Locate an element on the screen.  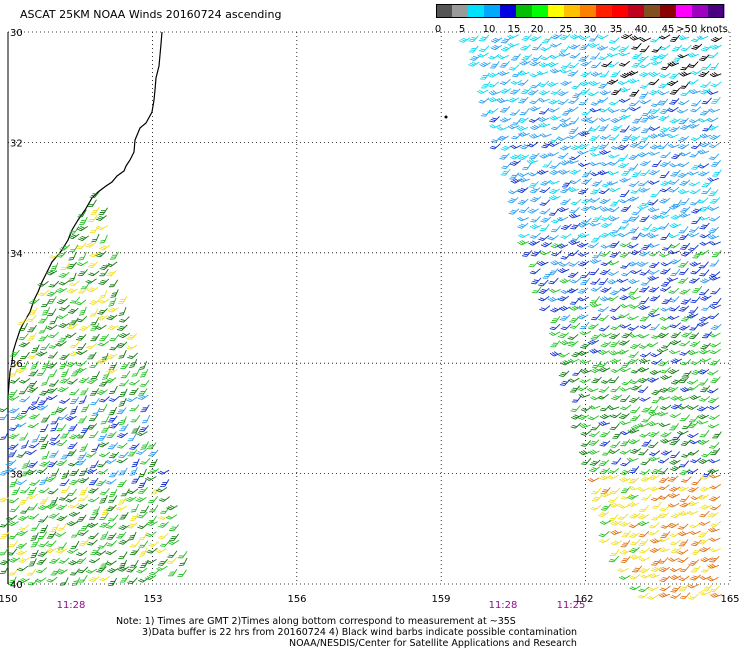
latitude-label: 32 is located at coordinates (16, 143).